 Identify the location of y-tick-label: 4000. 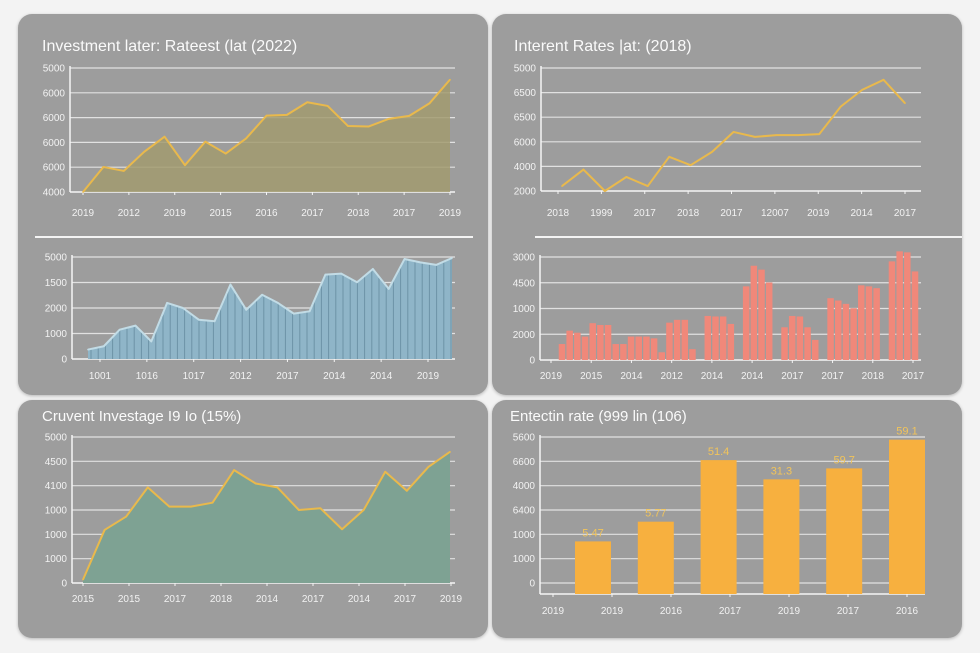
(525, 167).